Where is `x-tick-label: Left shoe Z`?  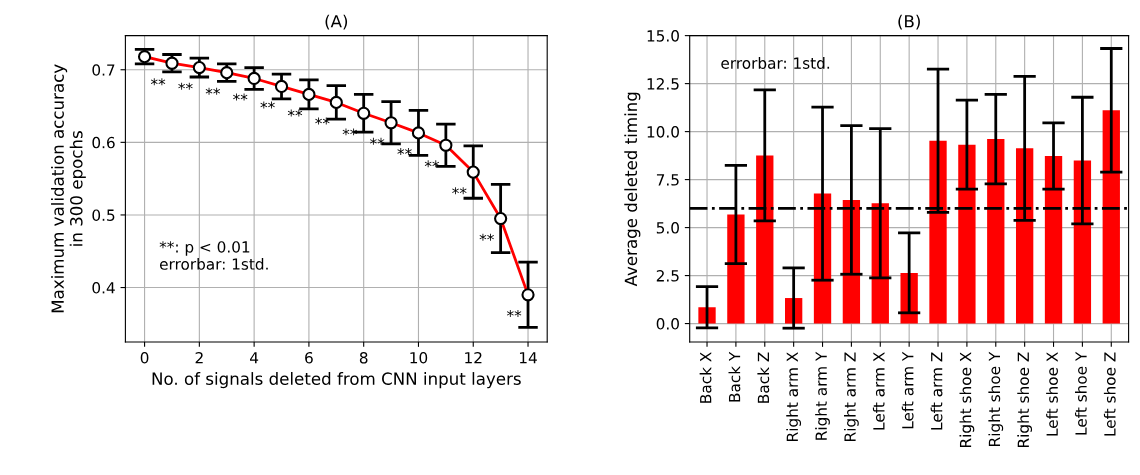
x-tick-label: Left shoe Z is located at coordinates (1109, 394).